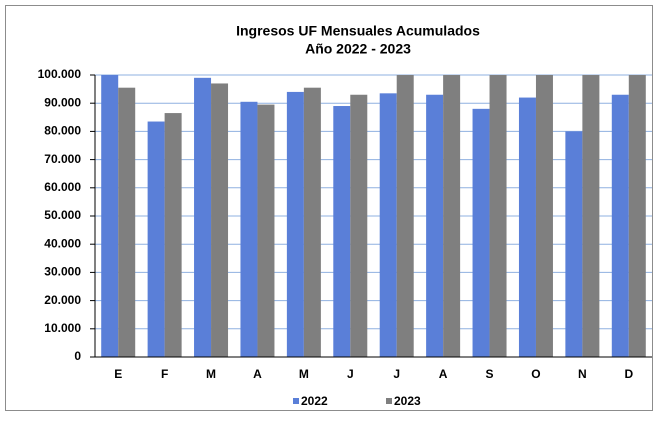 This screenshot has width=659, height=422. Describe the element at coordinates (118, 374) in the screenshot. I see `x-tick-label: E` at that location.